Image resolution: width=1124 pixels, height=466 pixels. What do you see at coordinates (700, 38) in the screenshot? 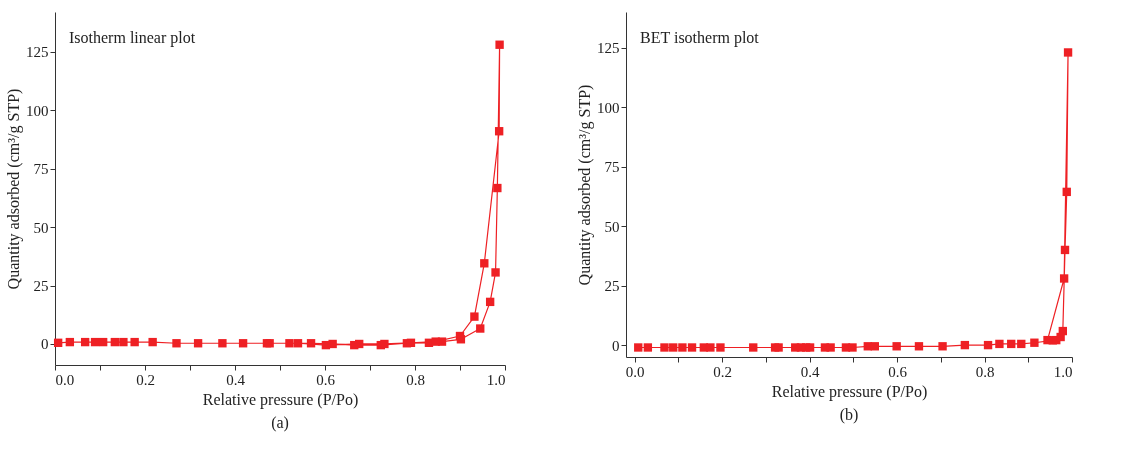
I see `annotation: BET isotherm plot` at bounding box center [700, 38].